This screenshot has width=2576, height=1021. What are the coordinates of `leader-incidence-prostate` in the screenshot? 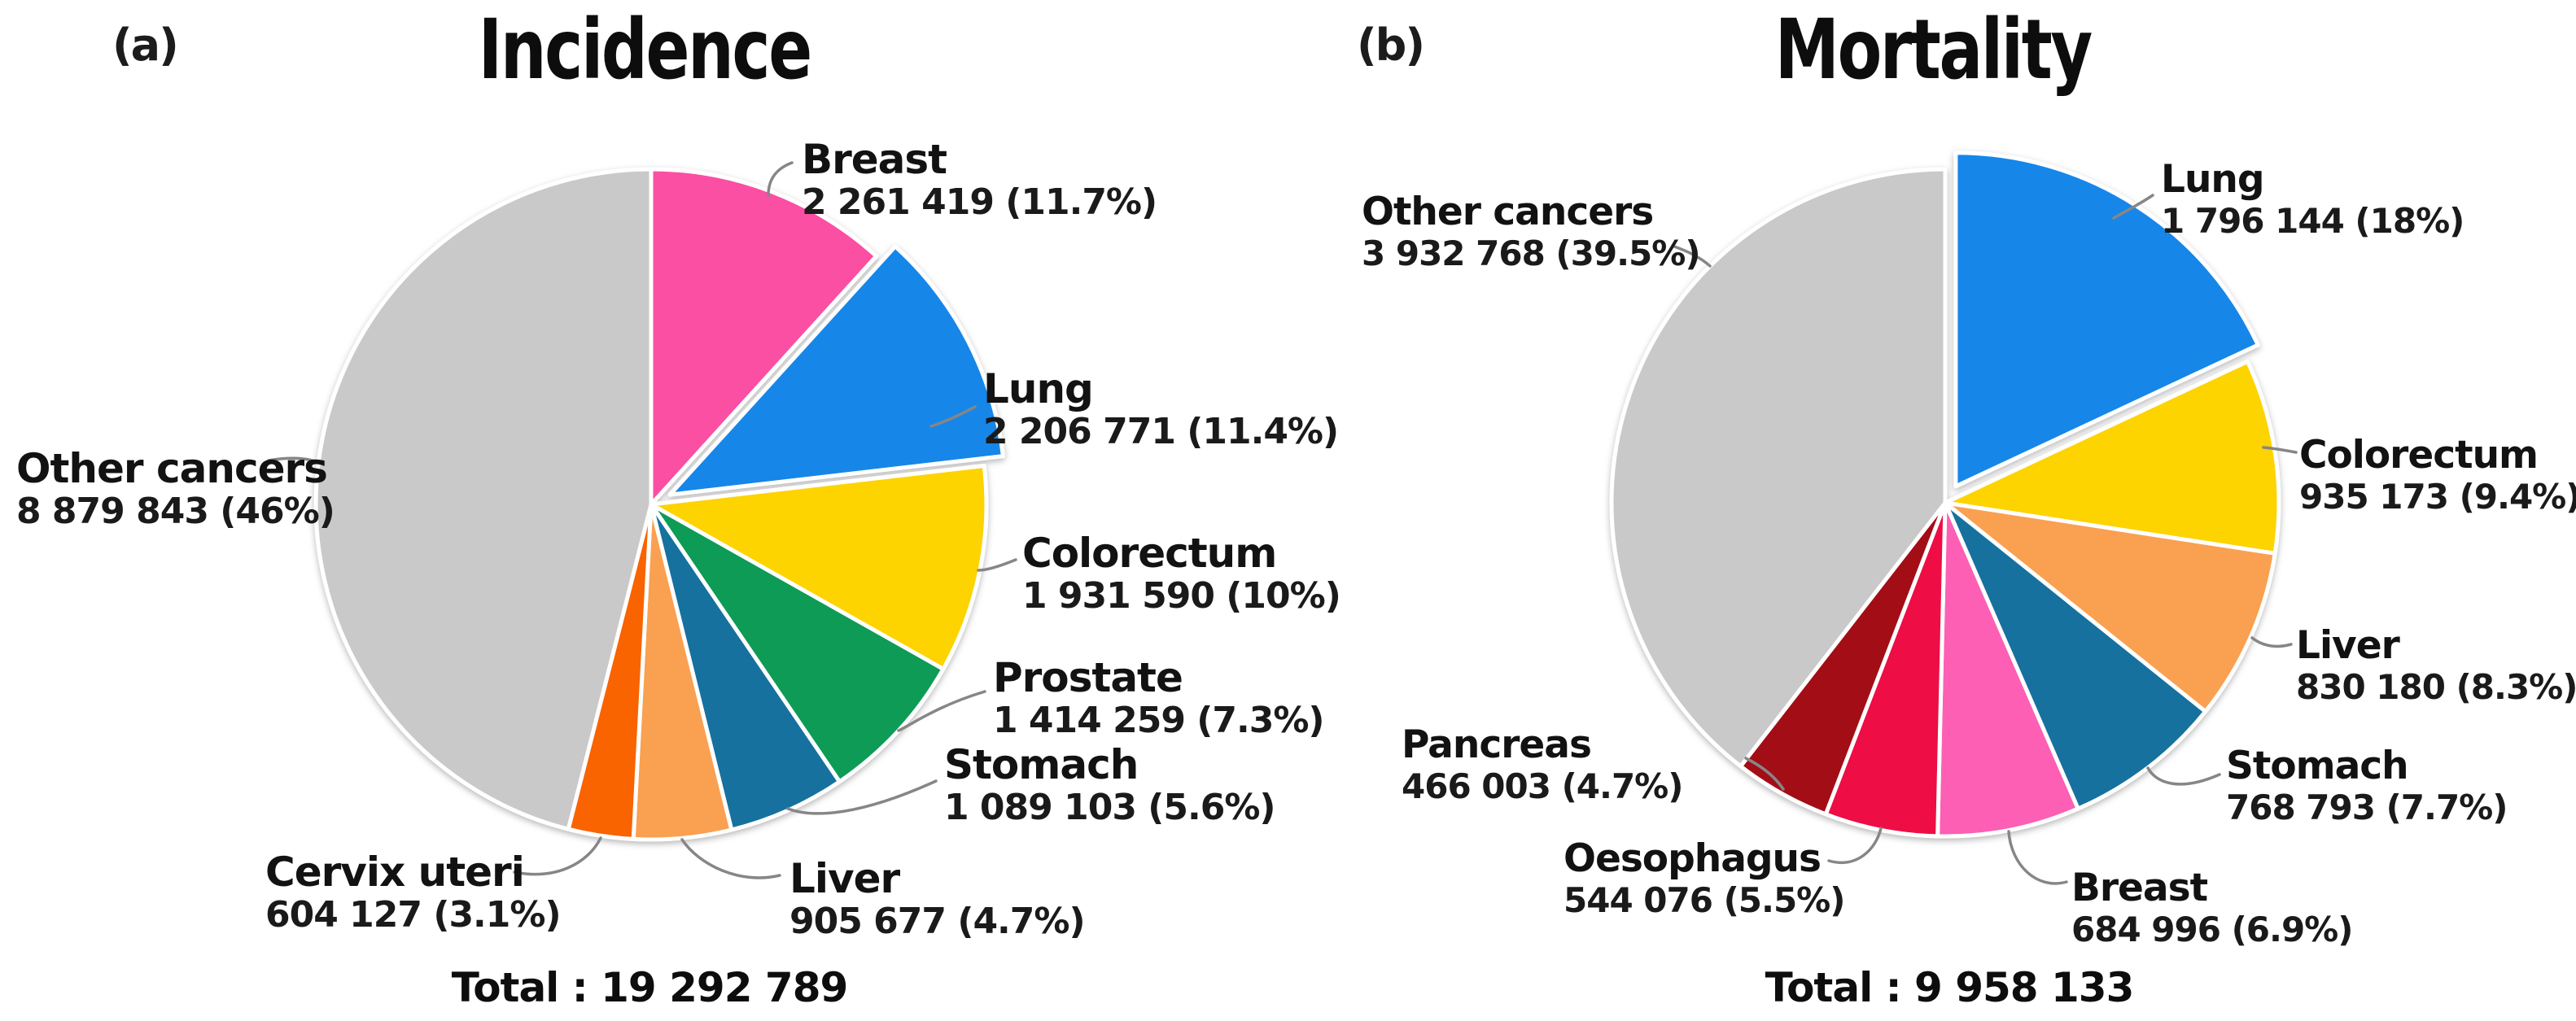 It's located at (941, 711).